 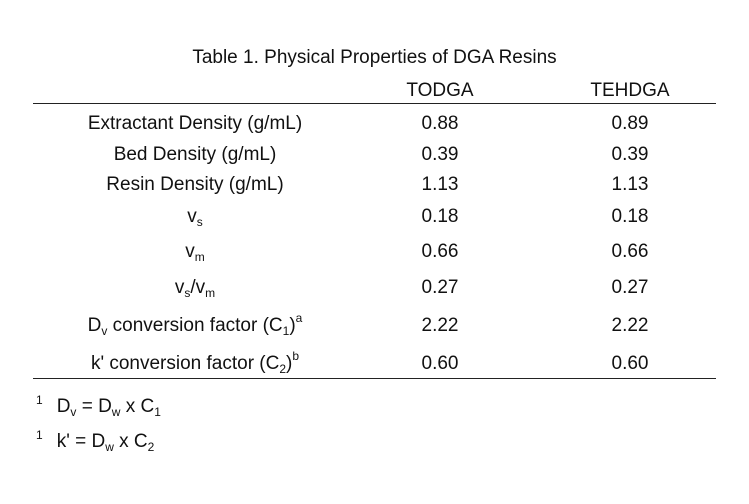 I want to click on row-label: k' conversion factor (C2)b, so click(x=195, y=362).